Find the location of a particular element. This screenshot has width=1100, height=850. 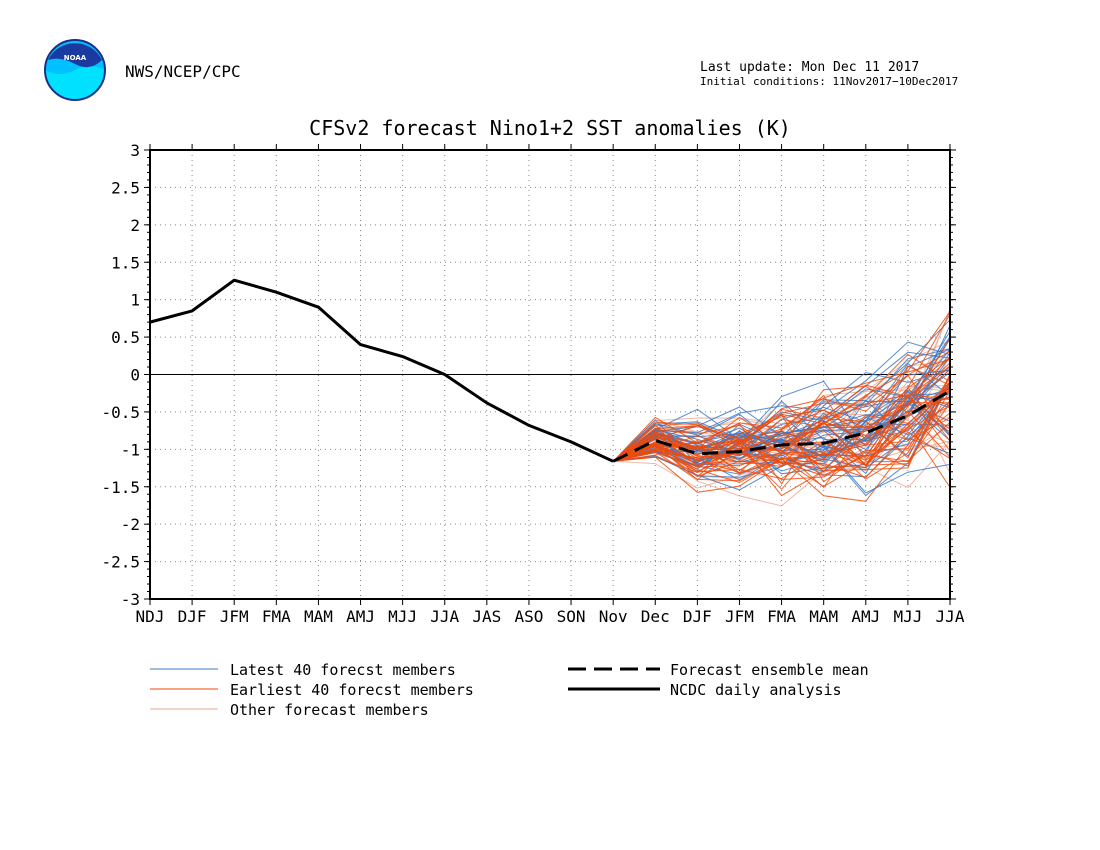

x-tick-label: SON is located at coordinates (571, 616).